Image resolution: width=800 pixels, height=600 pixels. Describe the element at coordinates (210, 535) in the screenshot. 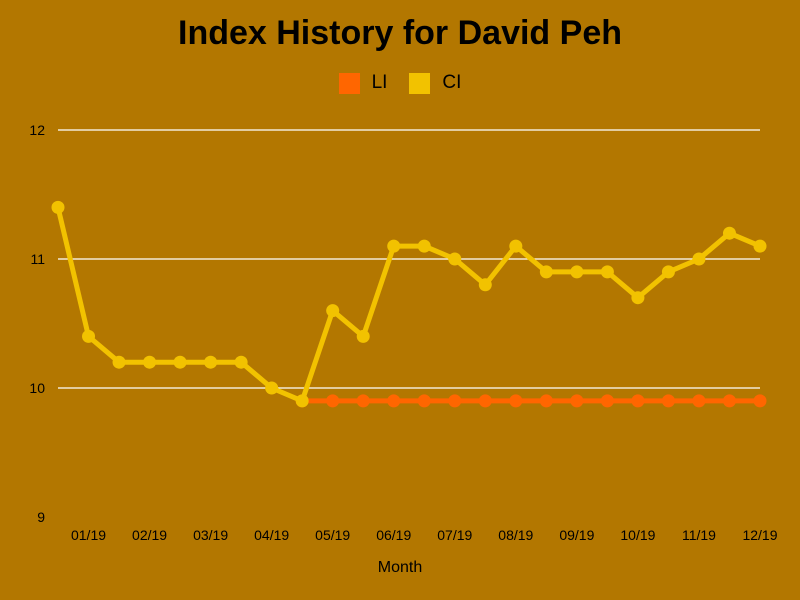

I see `x-tick-label: 03/19` at that location.